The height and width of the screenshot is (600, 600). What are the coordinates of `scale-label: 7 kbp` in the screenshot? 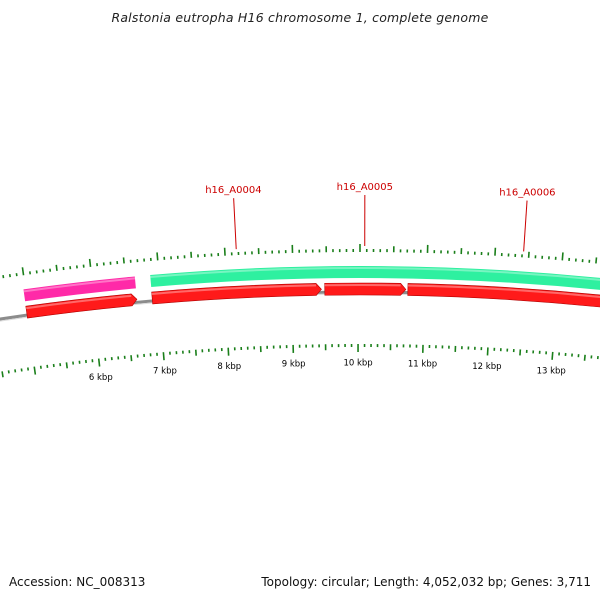 It's located at (165, 372).